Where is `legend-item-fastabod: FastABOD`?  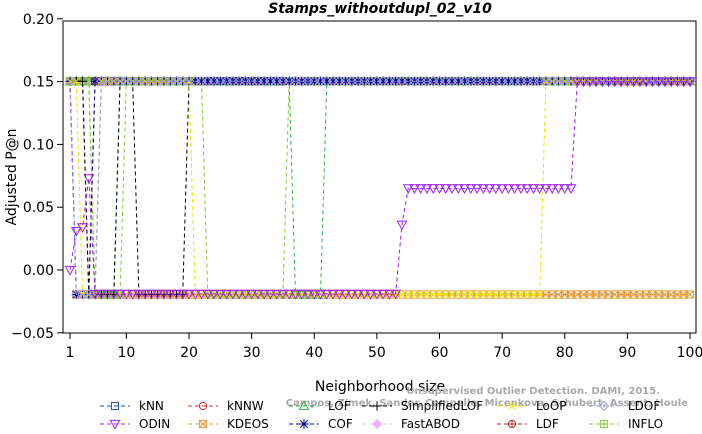 legend-item-fastabod: FastABOD is located at coordinates (411, 424).